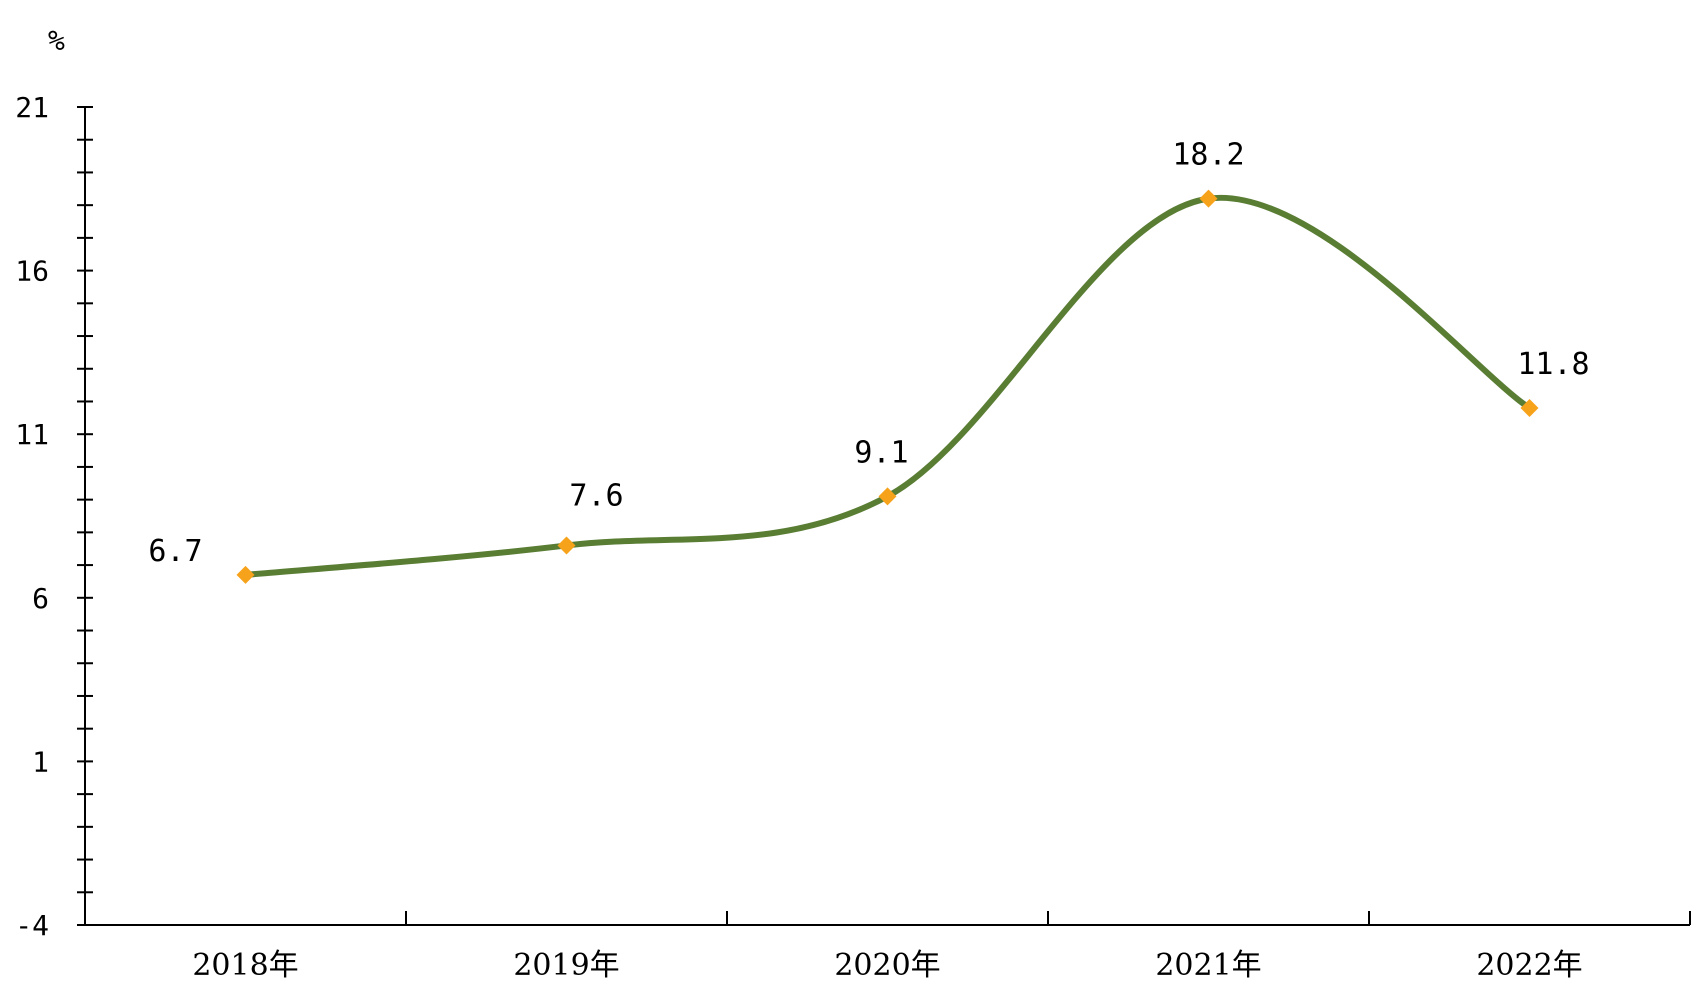 The image size is (1698, 998). I want to click on x-axis-ticks: 2018年 2019年 2020年 2021年 2022年, so click(941, 947).